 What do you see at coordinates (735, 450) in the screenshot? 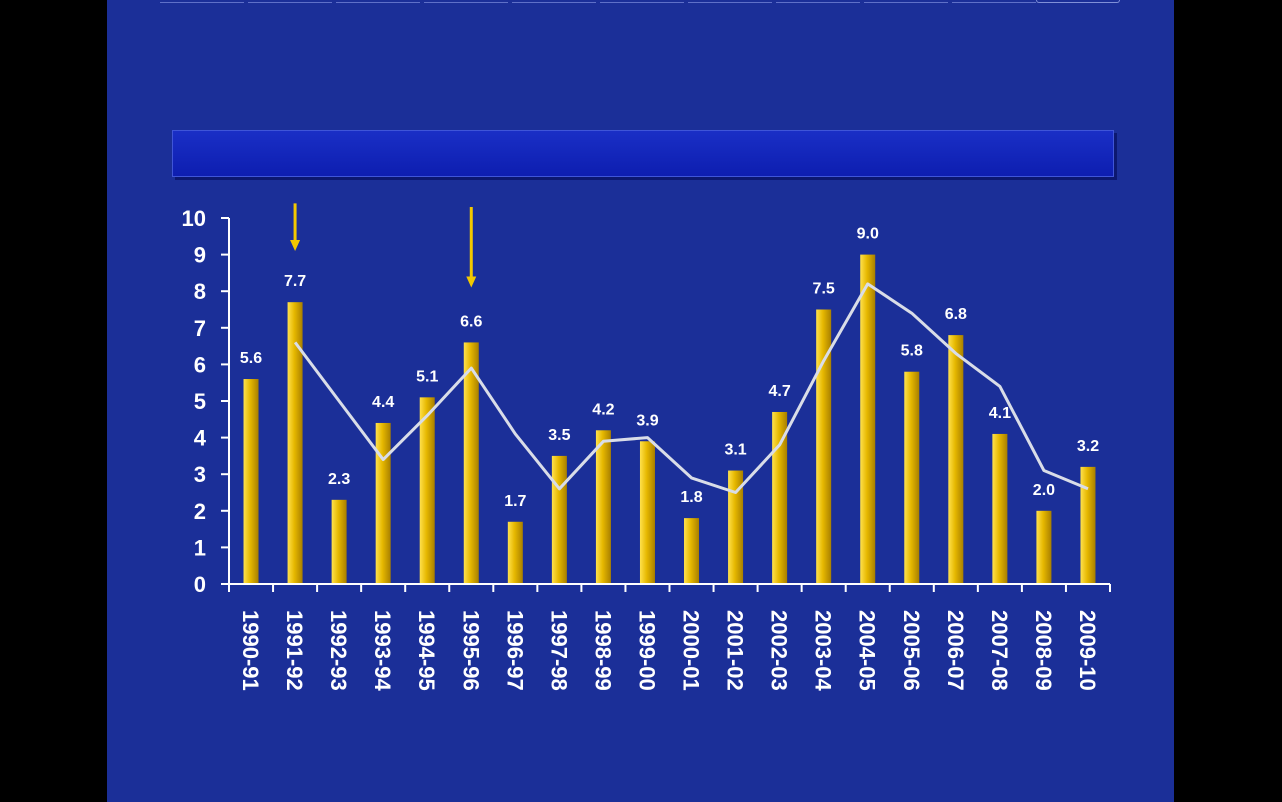
I see `data-label-2001-02: 3.1` at bounding box center [735, 450].